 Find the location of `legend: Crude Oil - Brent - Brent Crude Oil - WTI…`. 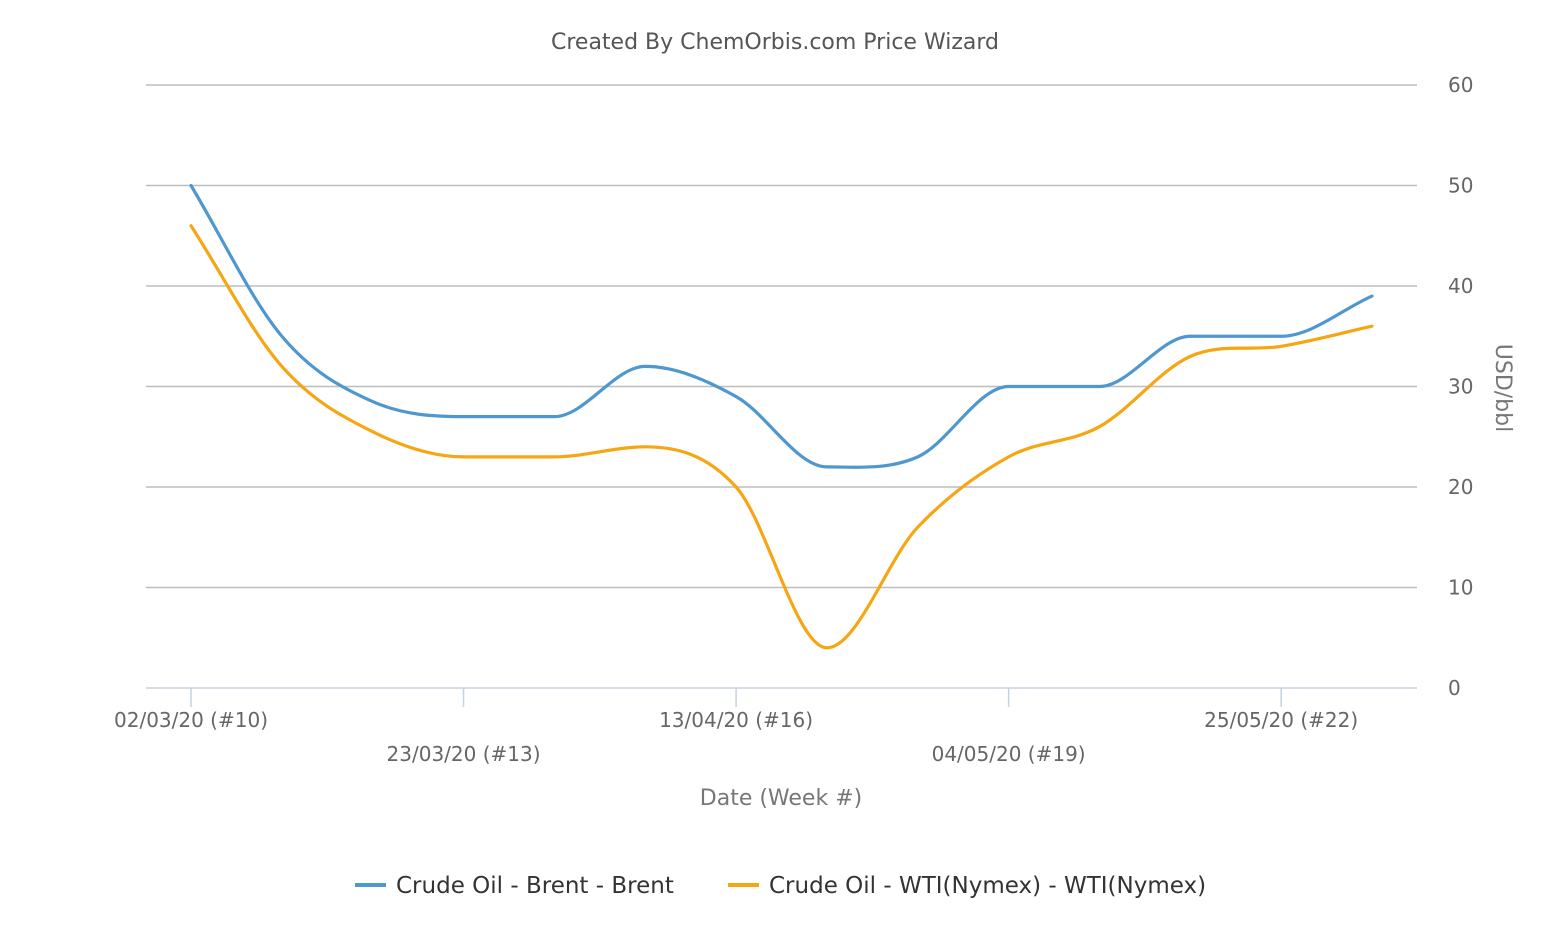

legend: Crude Oil - Brent - Brent Crude Oil - WTI… is located at coordinates (780, 886).